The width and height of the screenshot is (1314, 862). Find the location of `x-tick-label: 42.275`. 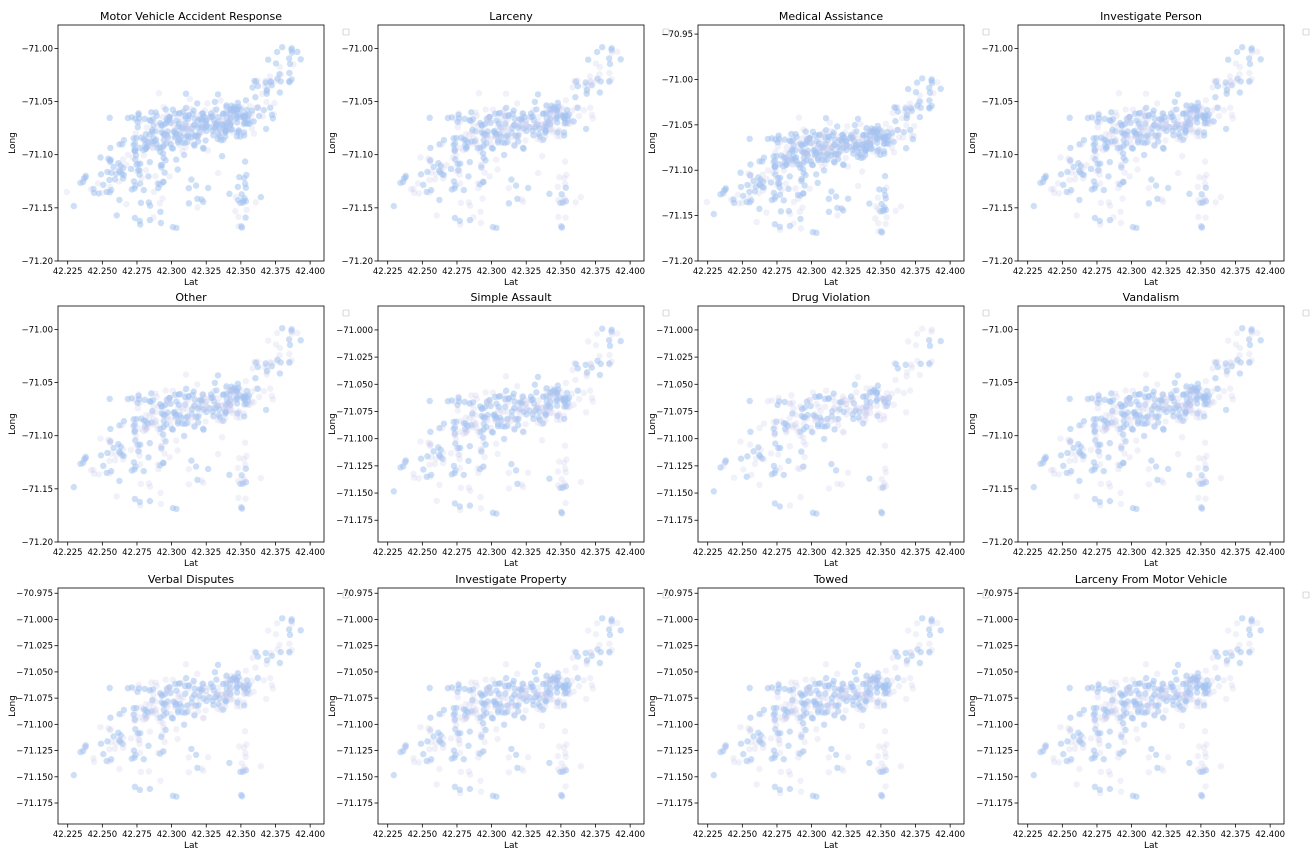

x-tick-label: 42.275 is located at coordinates (457, 553).